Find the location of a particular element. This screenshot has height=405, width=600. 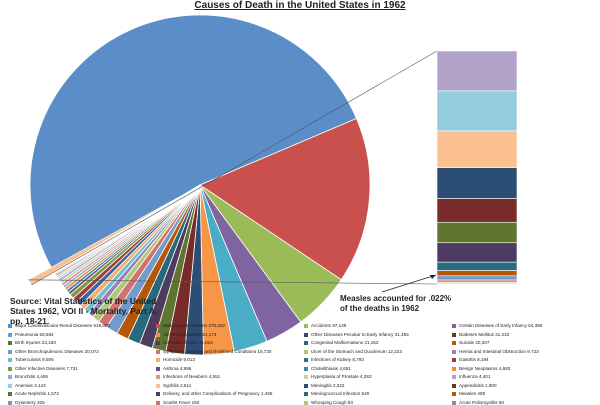

legend-label: Syphilis 2,811 is located at coordinates (177, 385).